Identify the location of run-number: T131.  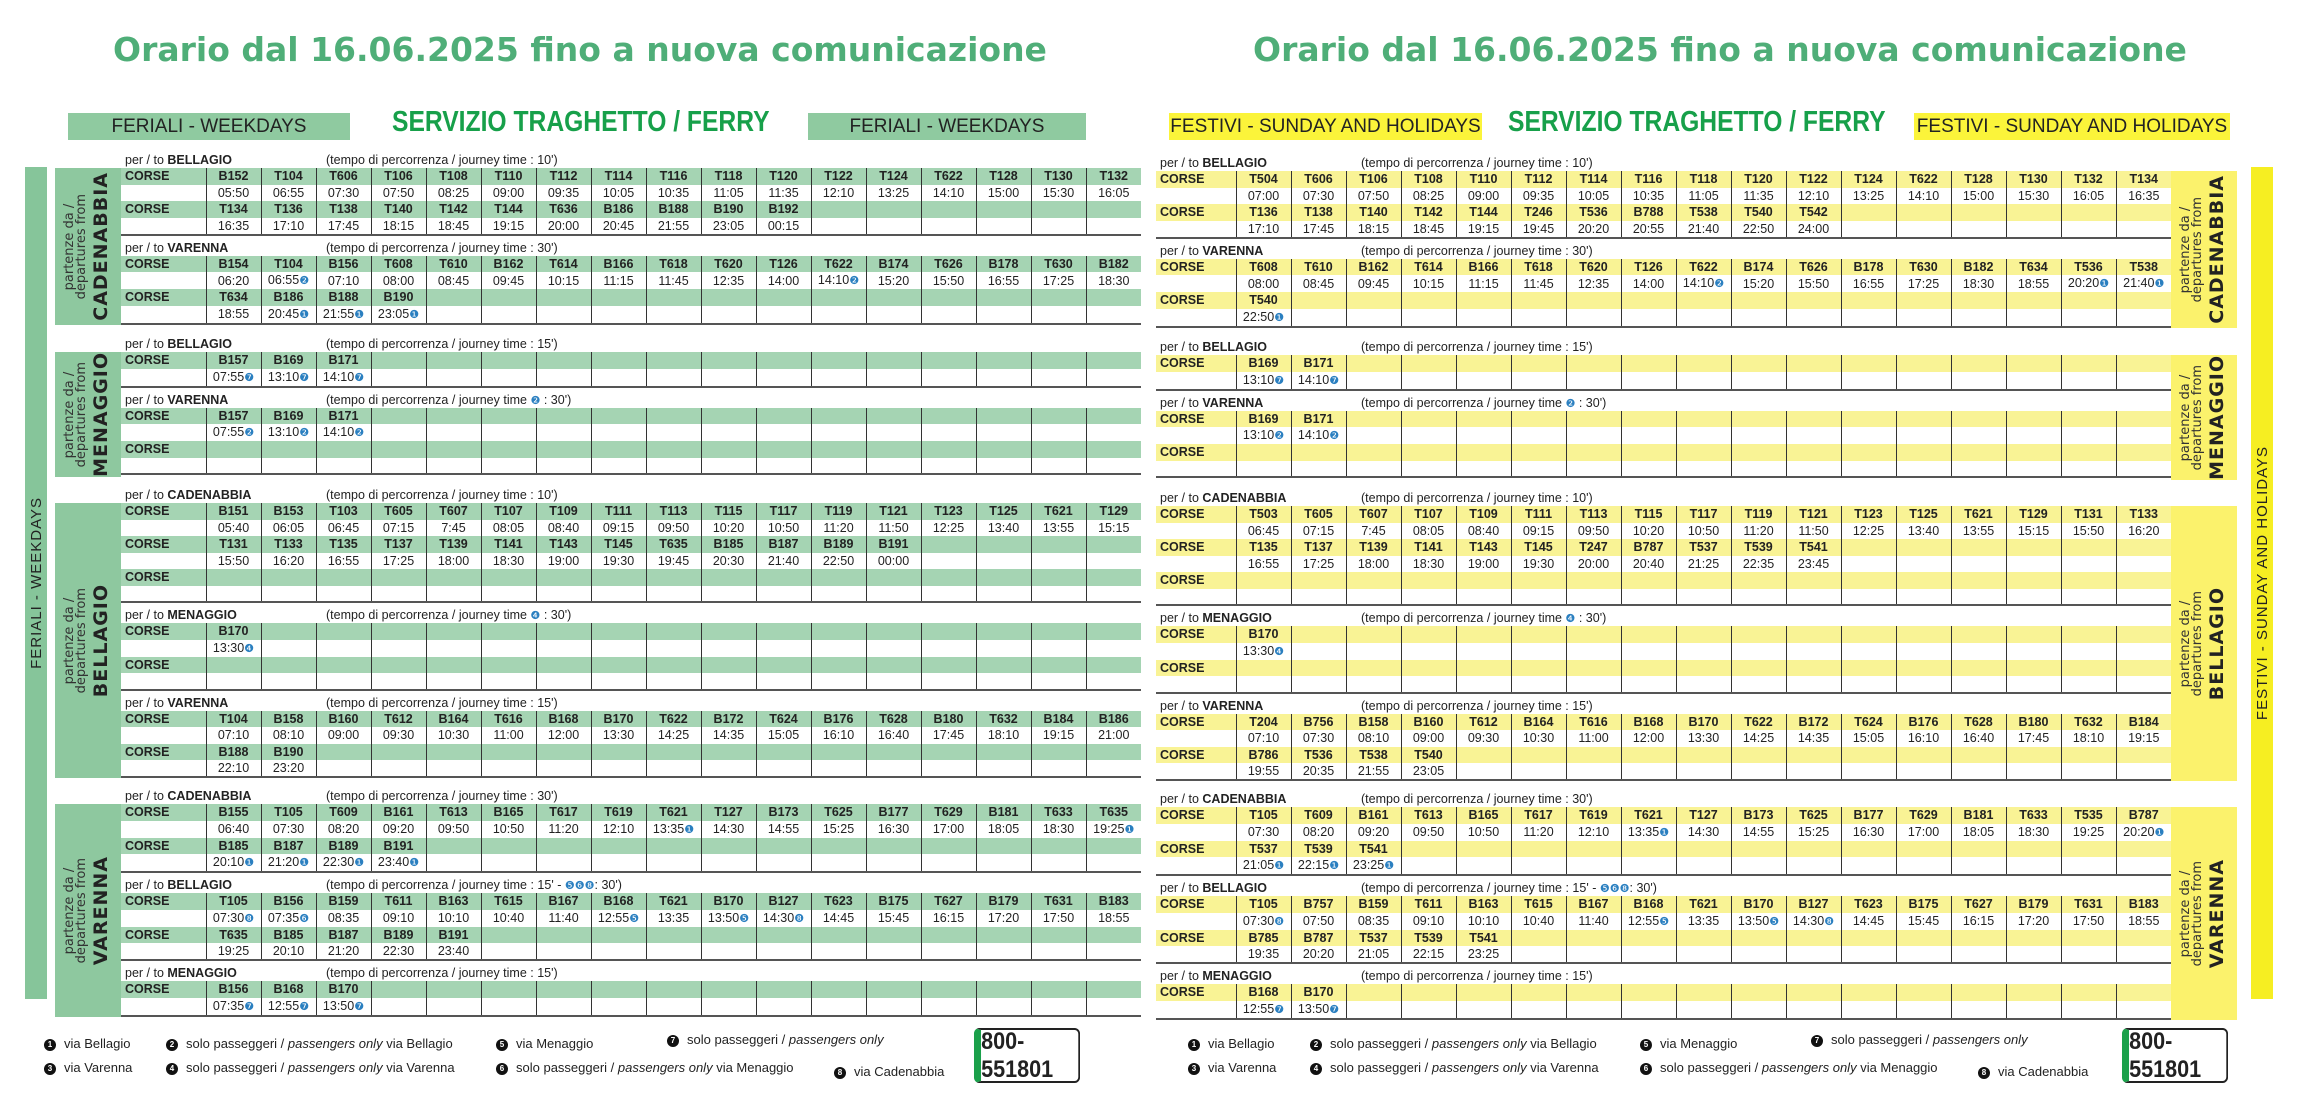
(233, 544).